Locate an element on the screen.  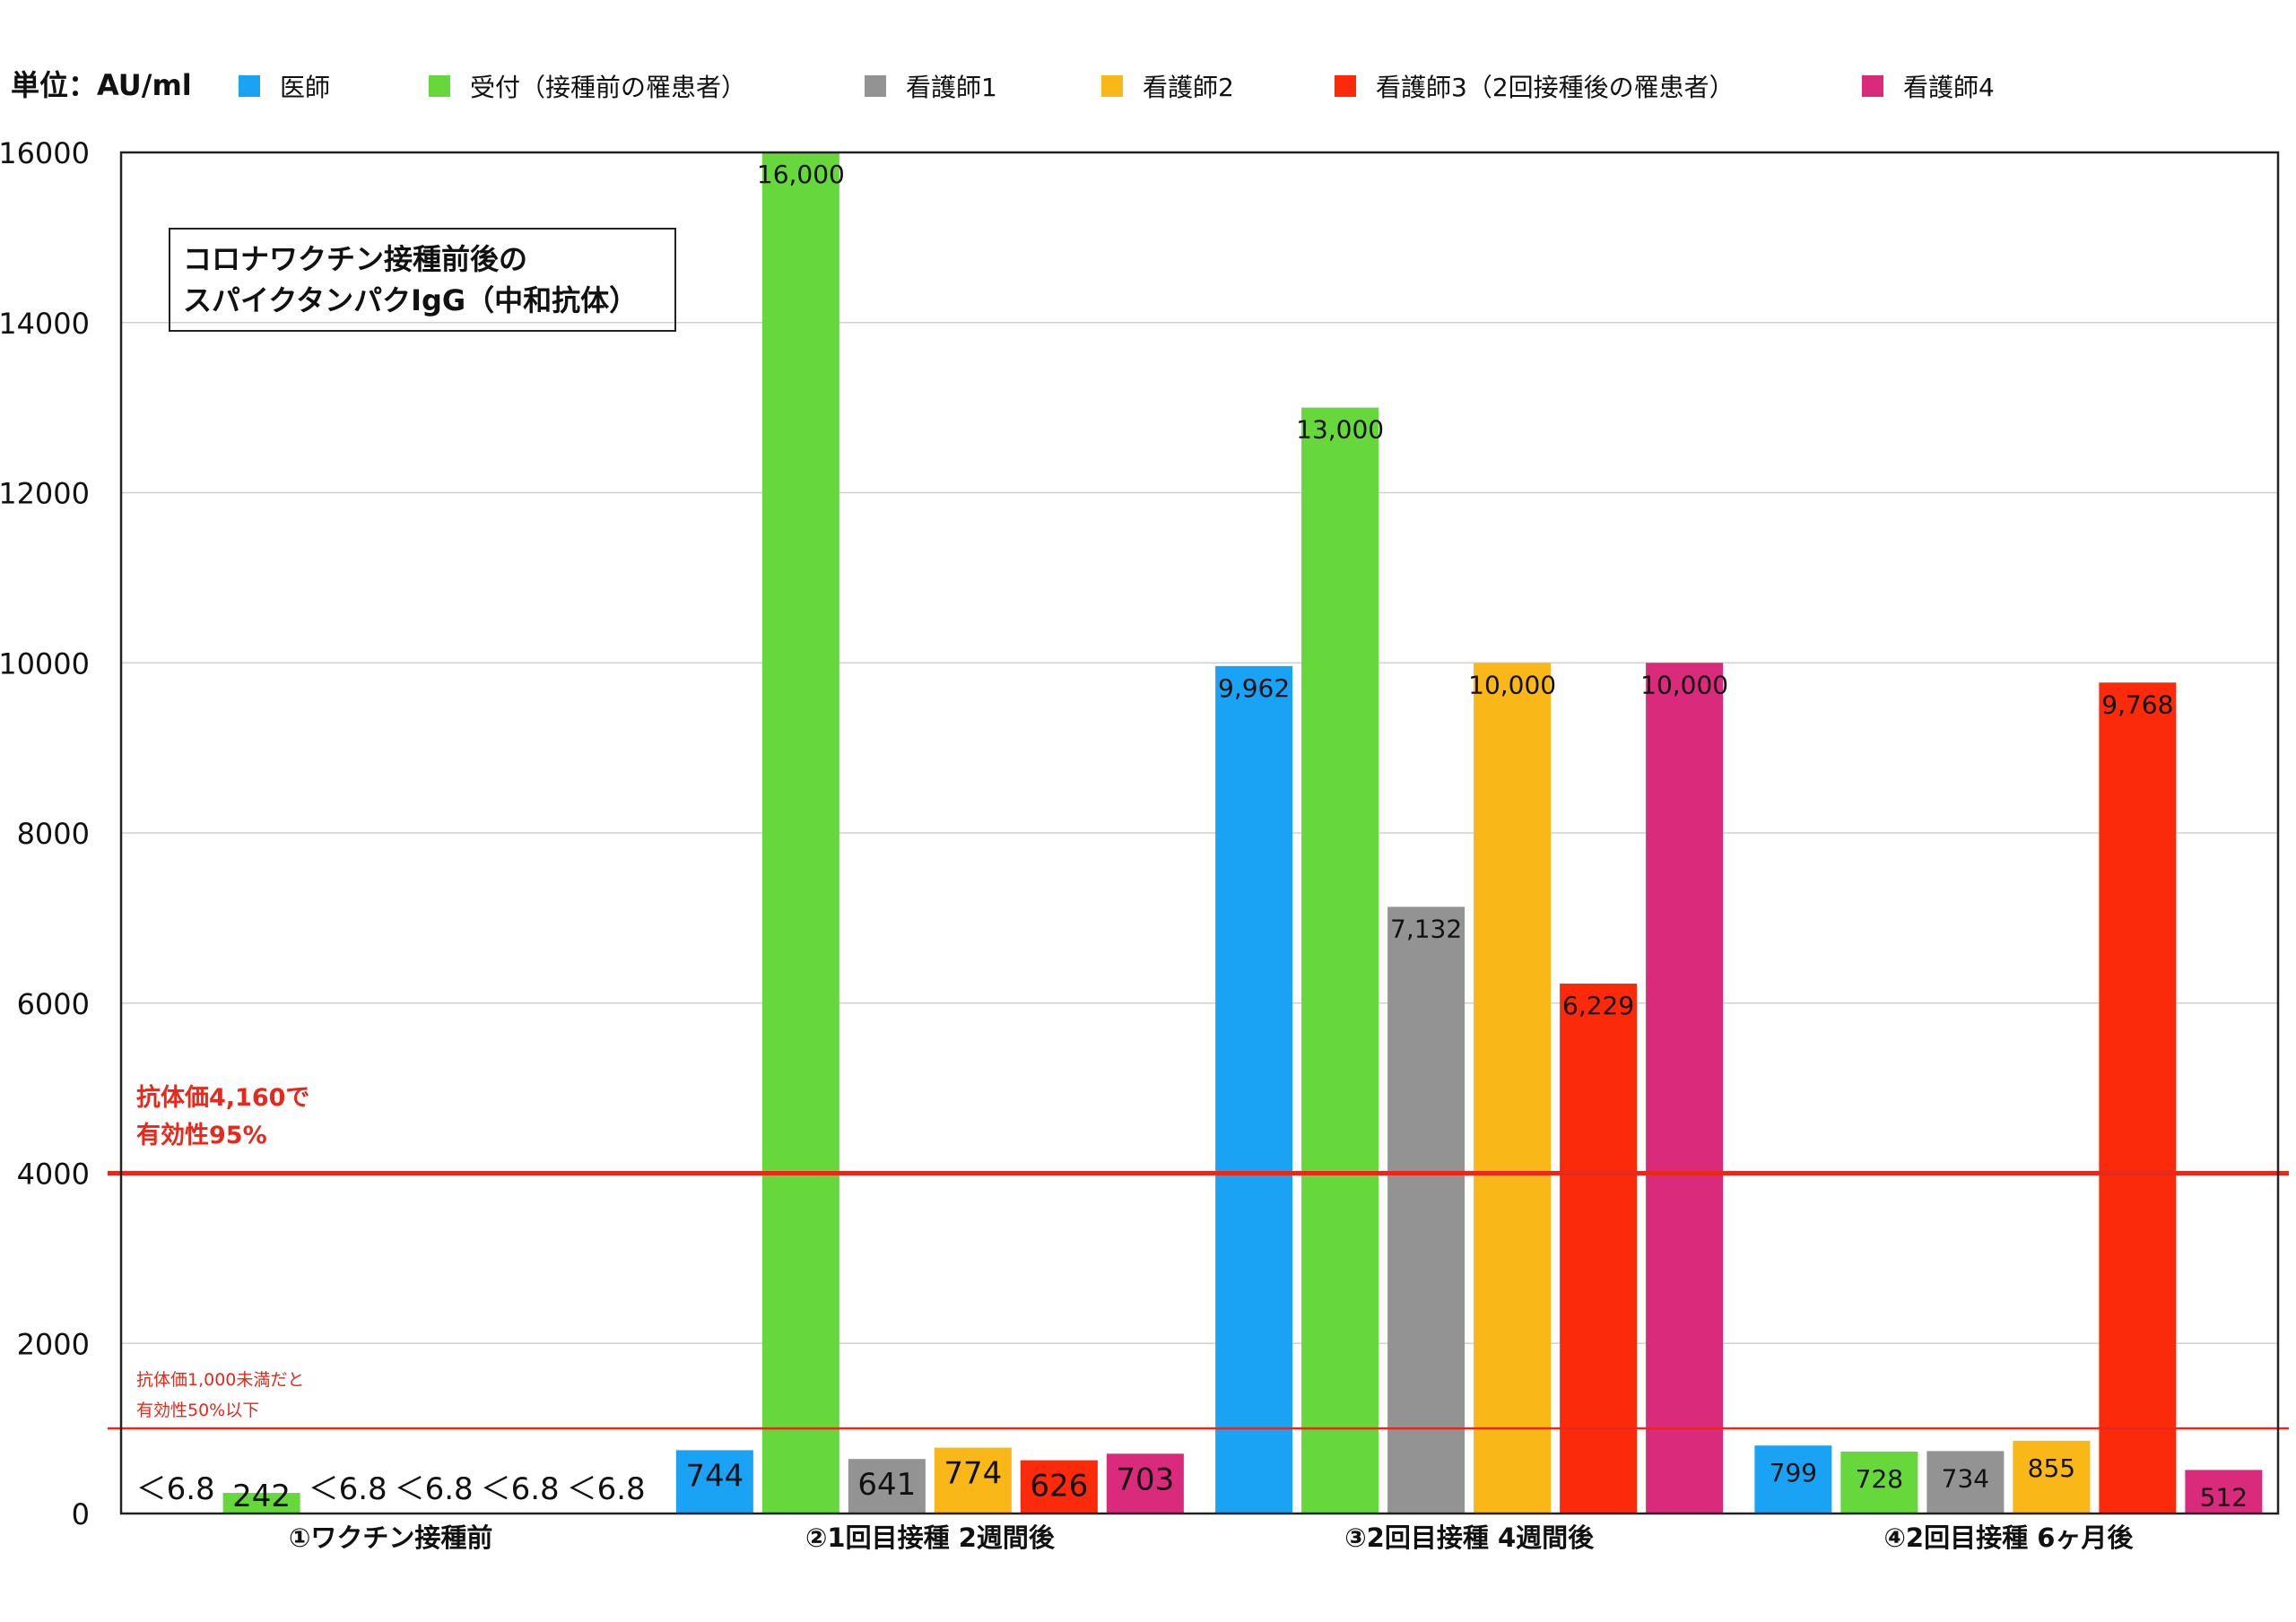
y-tick-label: 14000 is located at coordinates (45, 324).